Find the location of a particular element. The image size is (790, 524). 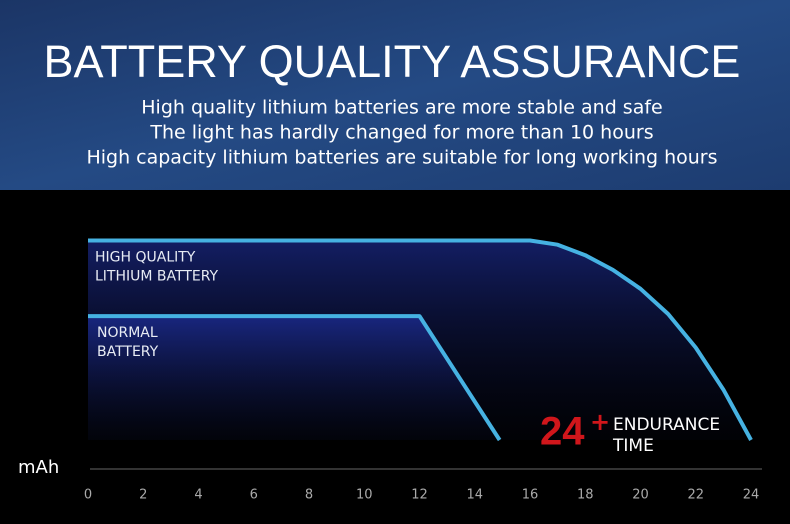

x-tick-label: 16 is located at coordinates (530, 495).